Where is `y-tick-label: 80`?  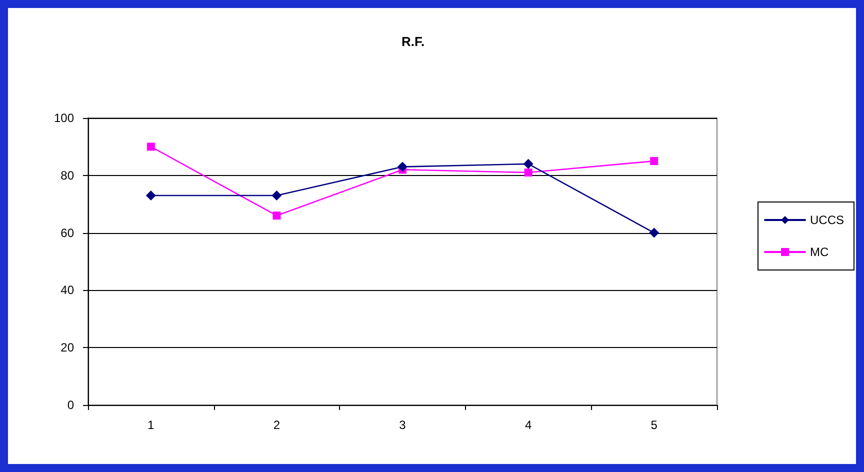
y-tick-label: 80 is located at coordinates (67, 175).